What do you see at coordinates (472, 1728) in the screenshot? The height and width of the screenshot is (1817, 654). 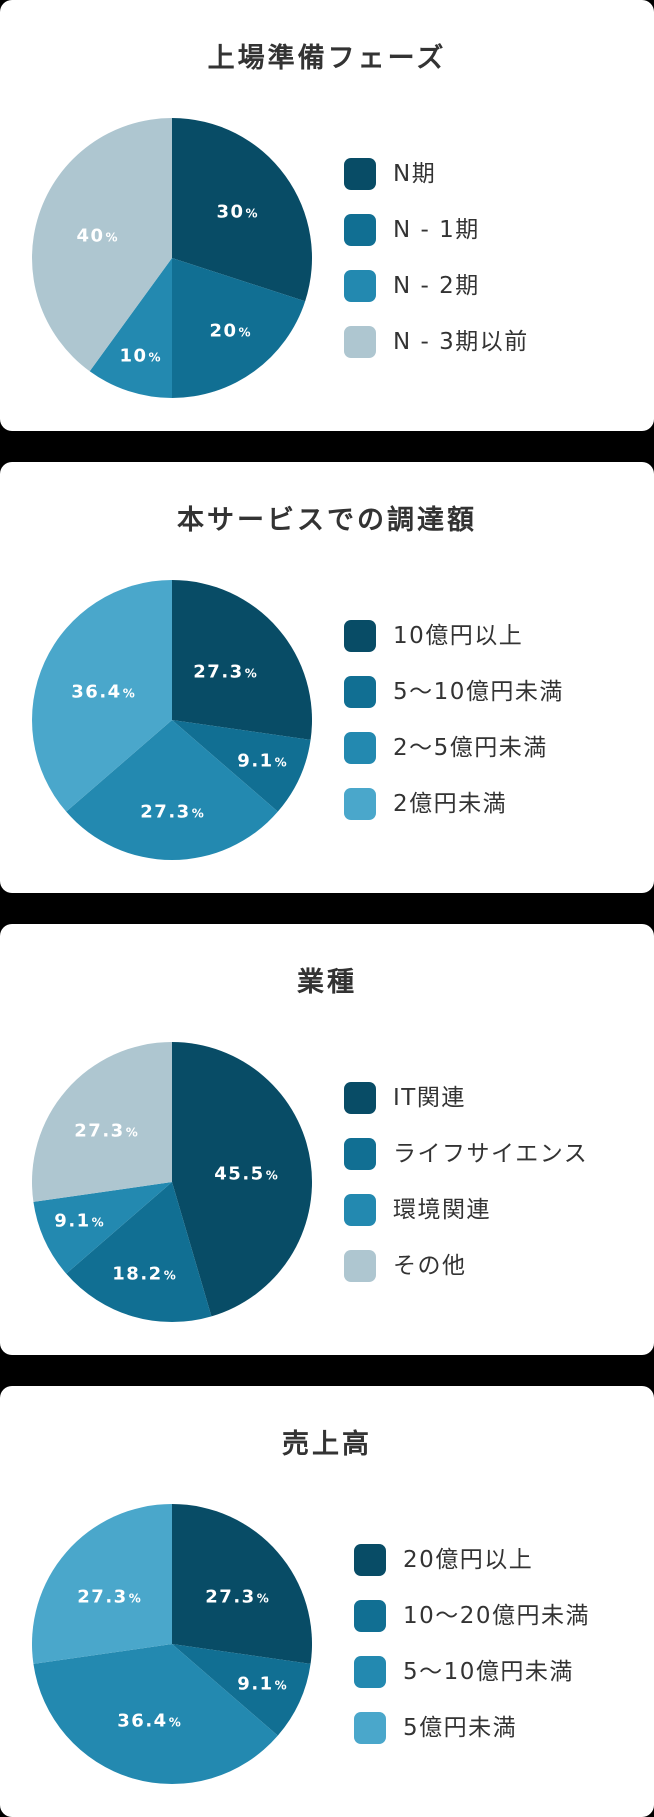 I see `legend-item: 5億円未満` at bounding box center [472, 1728].